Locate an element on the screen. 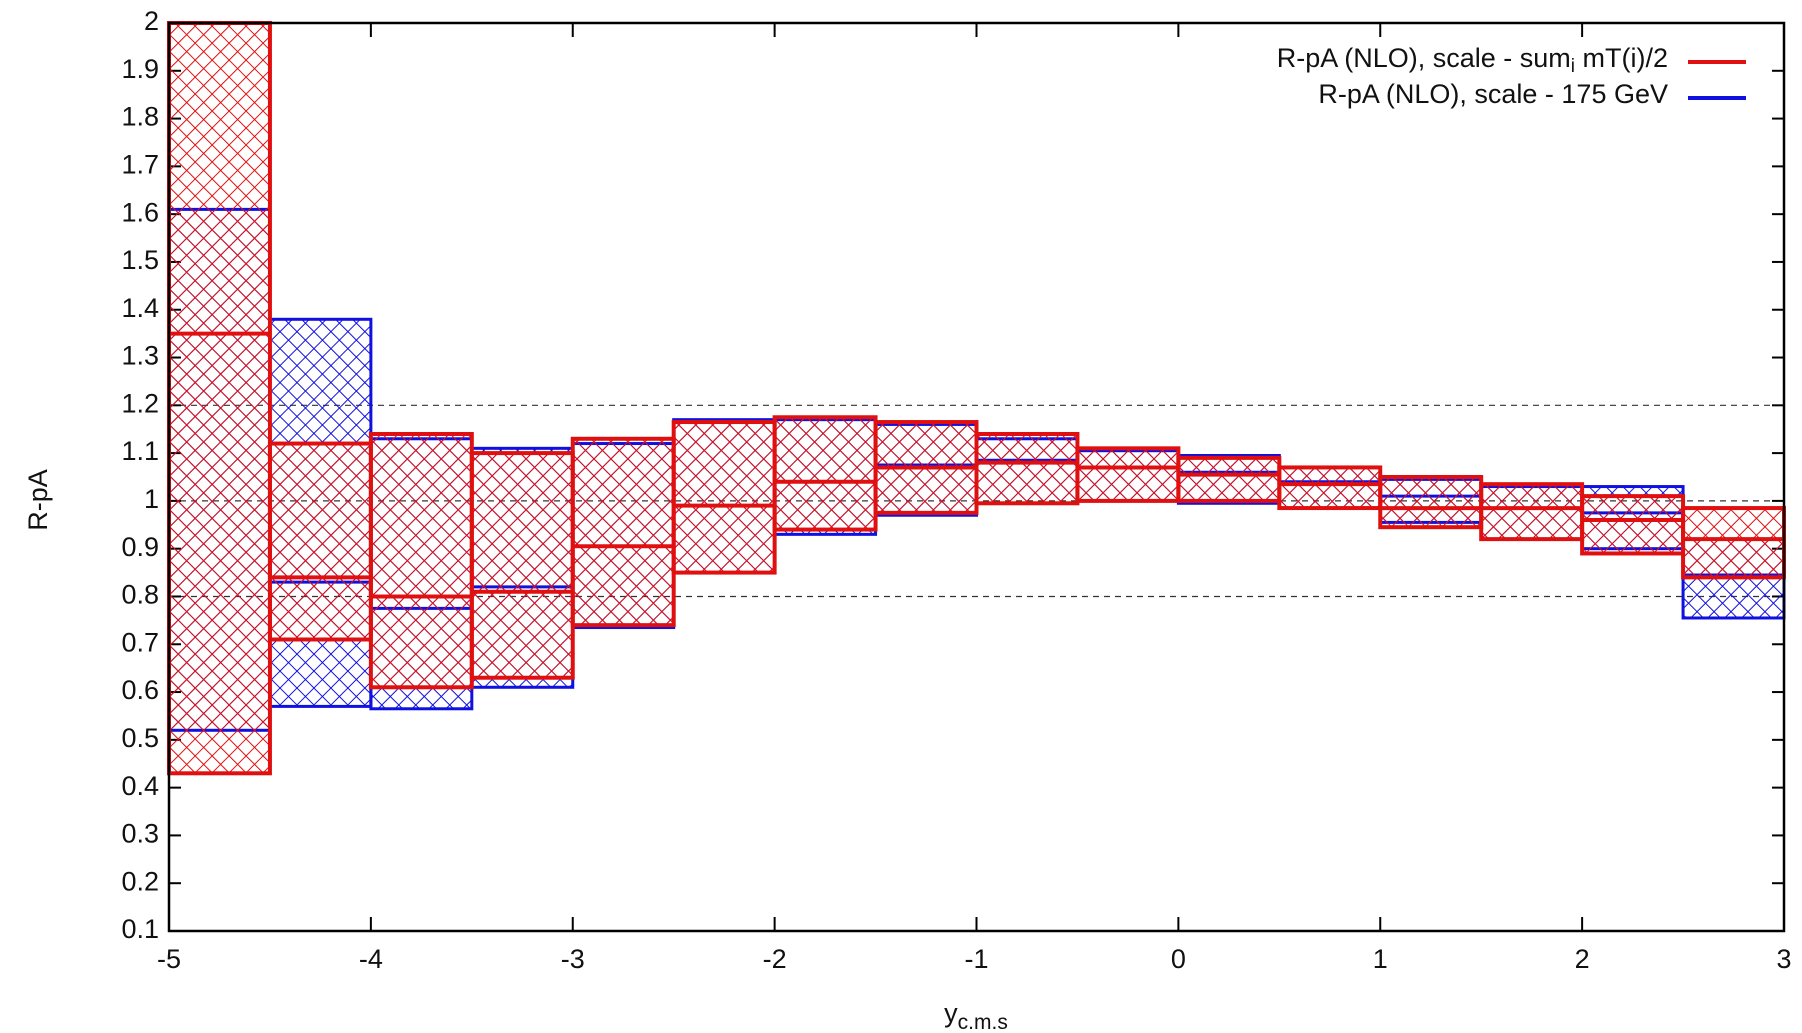  x-tick-label: 0 is located at coordinates (1178, 959).